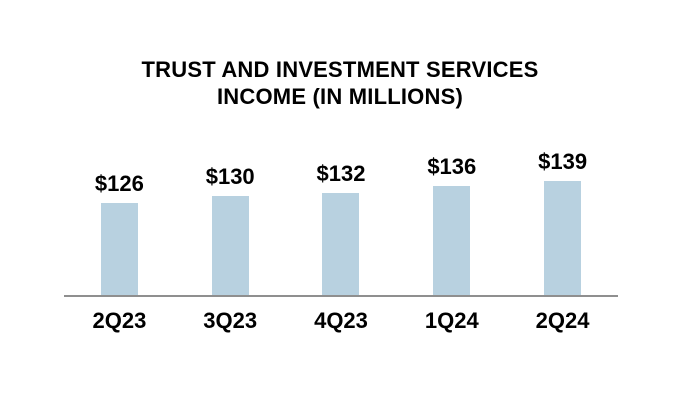  Describe the element at coordinates (230, 176) in the screenshot. I see `bar-value-label: $130` at that location.